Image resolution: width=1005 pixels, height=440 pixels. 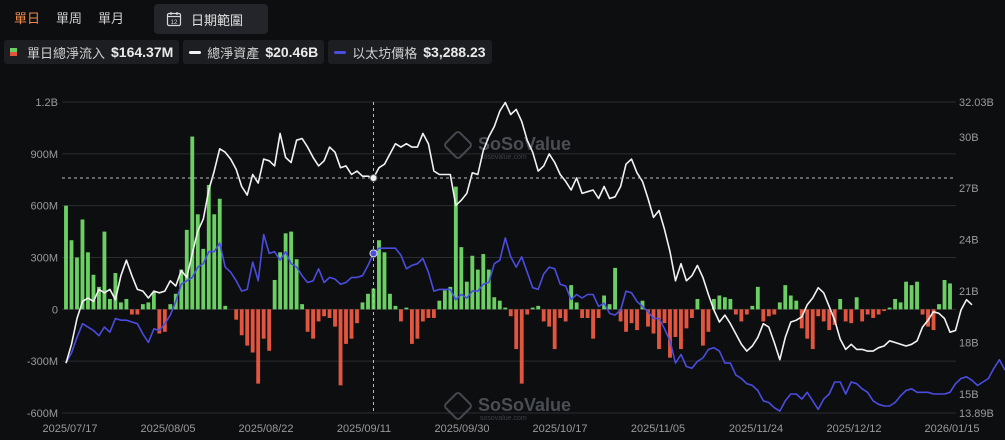 I want to click on tab-monthly: 單月, so click(x=111, y=18).